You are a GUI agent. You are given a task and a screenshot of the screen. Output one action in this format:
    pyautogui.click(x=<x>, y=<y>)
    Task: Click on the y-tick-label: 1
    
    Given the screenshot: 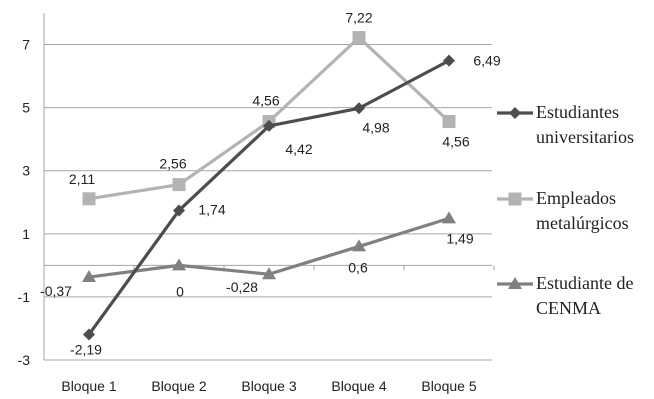 What is the action you would take?
    pyautogui.click(x=26, y=234)
    